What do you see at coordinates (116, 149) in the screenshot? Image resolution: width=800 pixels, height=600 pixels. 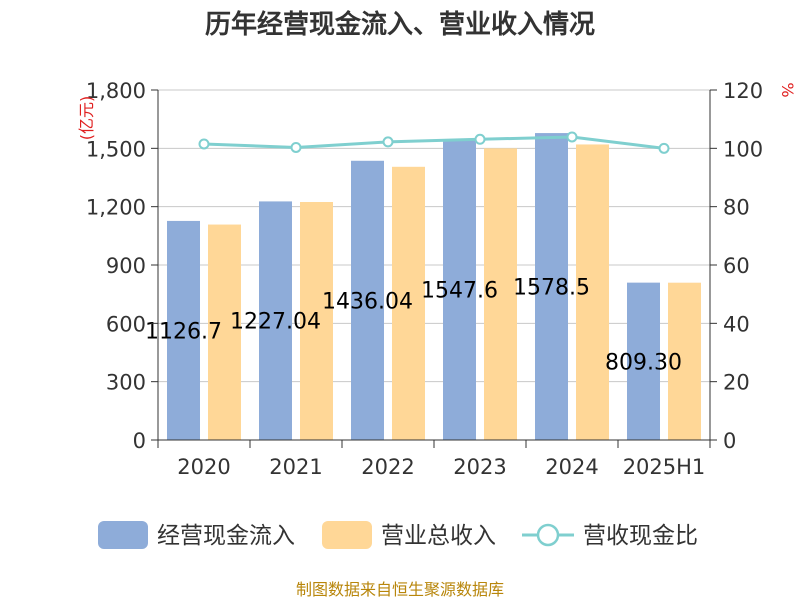 I see `left-tick-label: 1,500` at bounding box center [116, 149].